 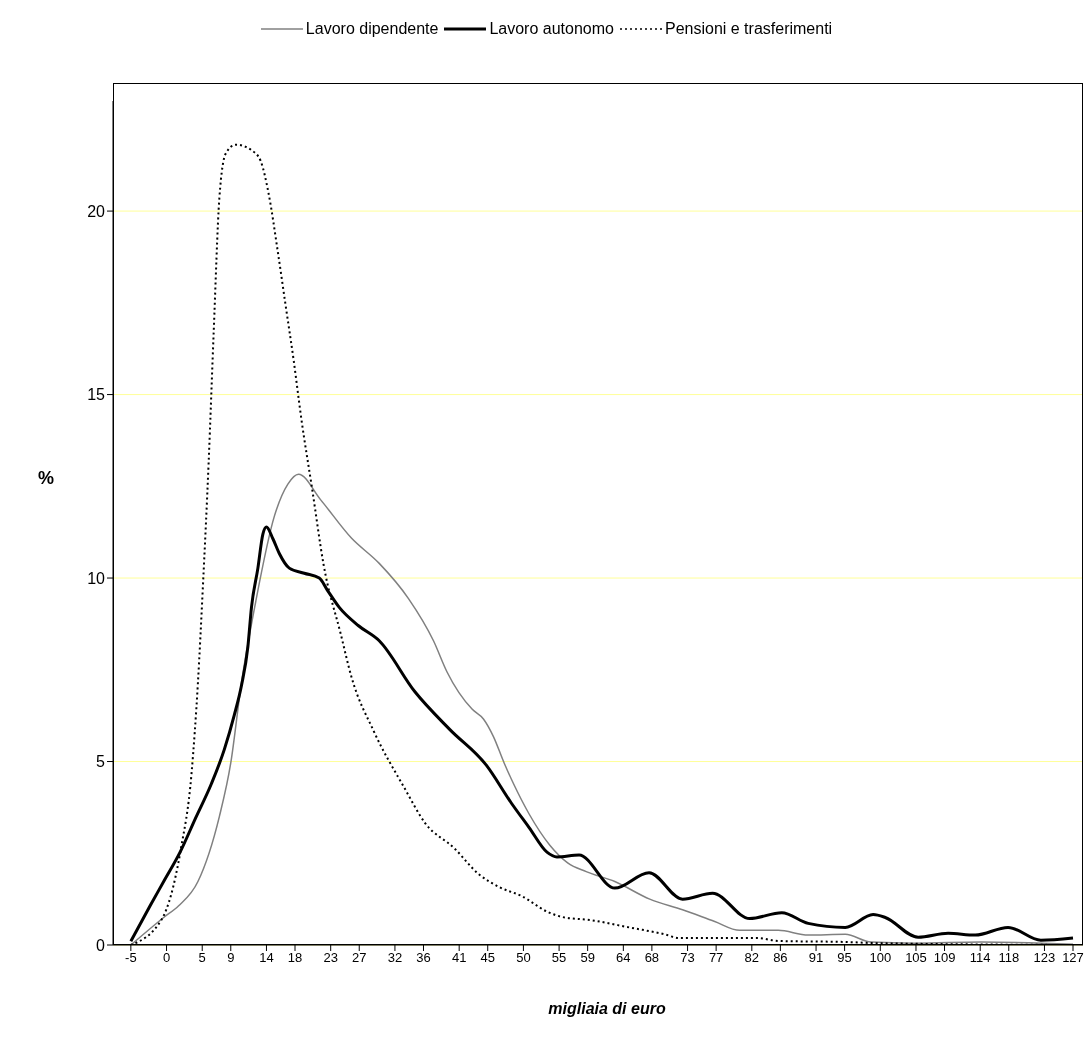 I want to click on x-tick-label: 86, so click(x=780, y=958).